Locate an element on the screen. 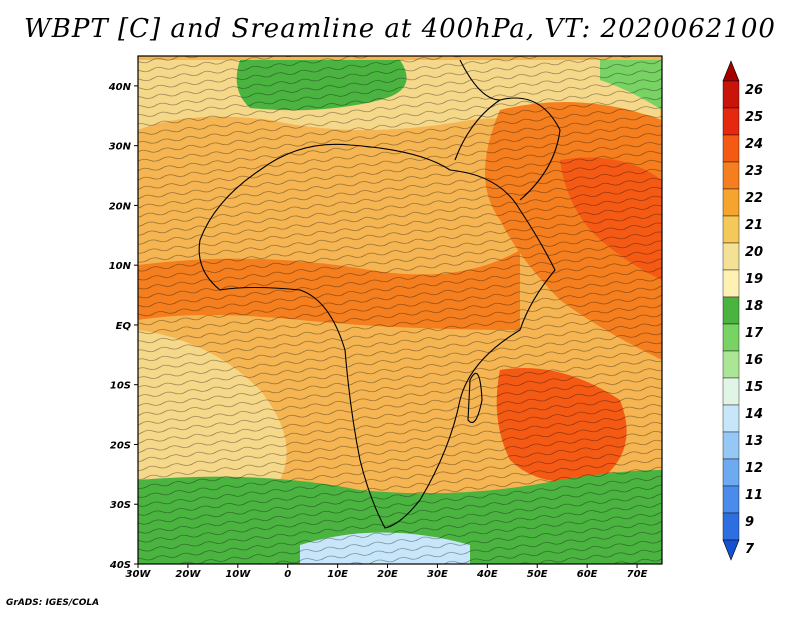  colorbar-max-arrow is located at coordinates (731, 71).